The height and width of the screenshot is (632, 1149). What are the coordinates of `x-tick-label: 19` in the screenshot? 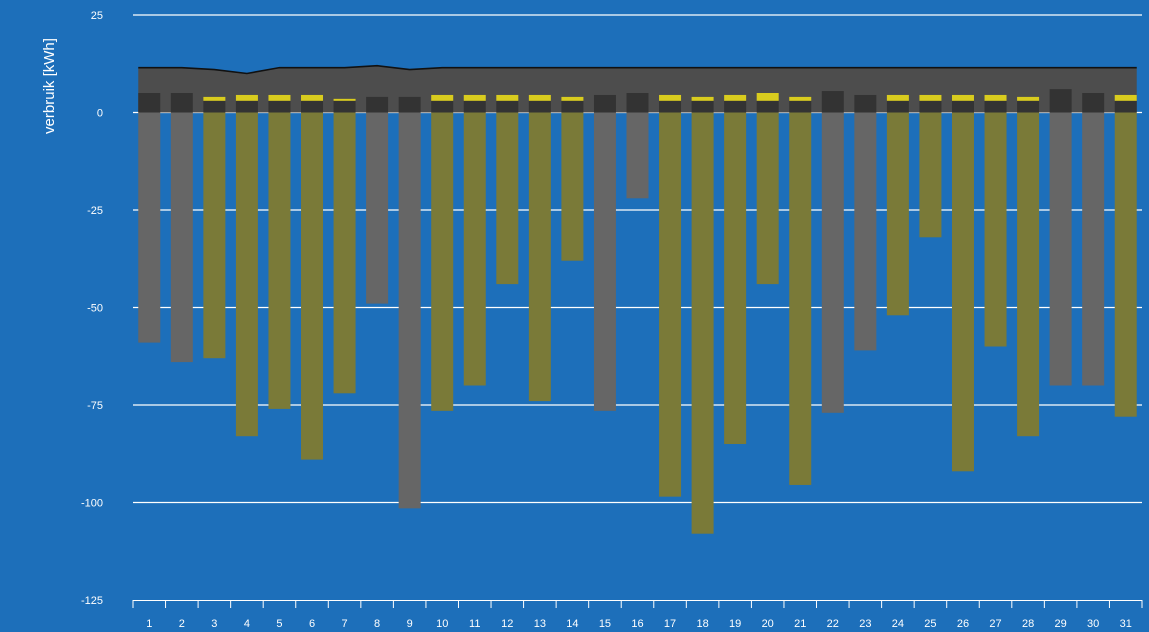 It's located at (735, 624).